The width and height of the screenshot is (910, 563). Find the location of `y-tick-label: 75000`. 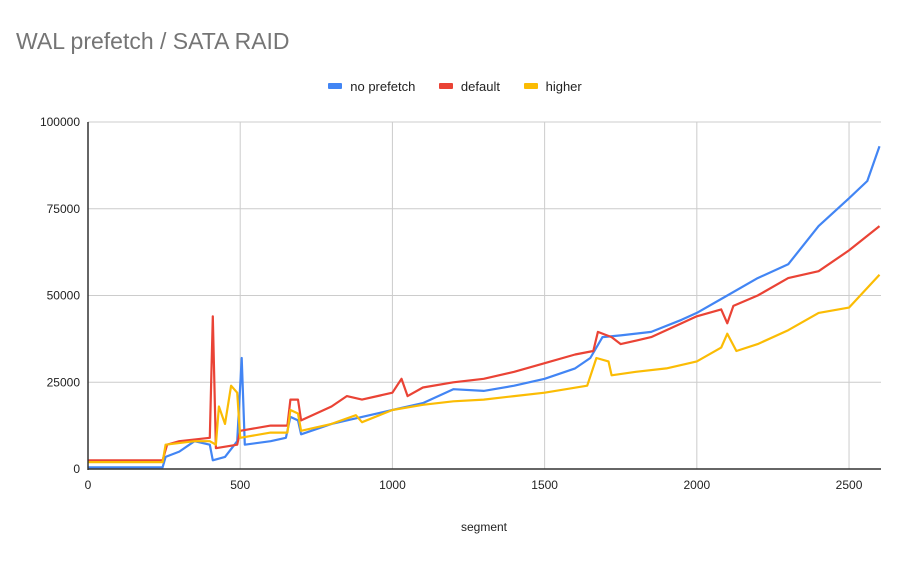

y-tick-label: 75000 is located at coordinates (64, 209).